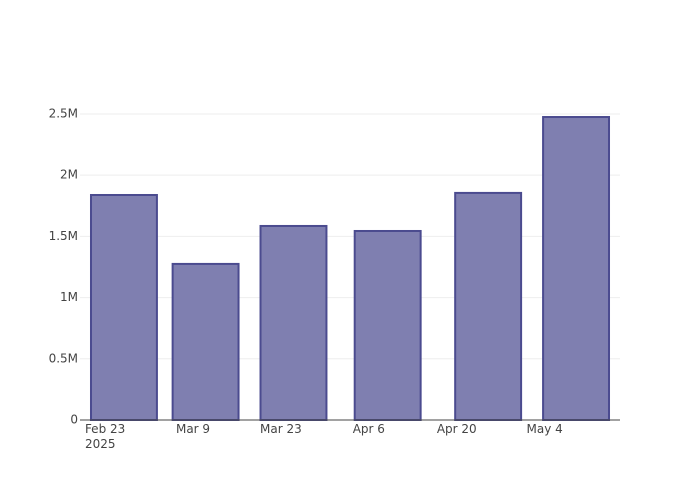  Describe the element at coordinates (456, 429) in the screenshot. I see `x-tick-label: Apr 20` at that location.